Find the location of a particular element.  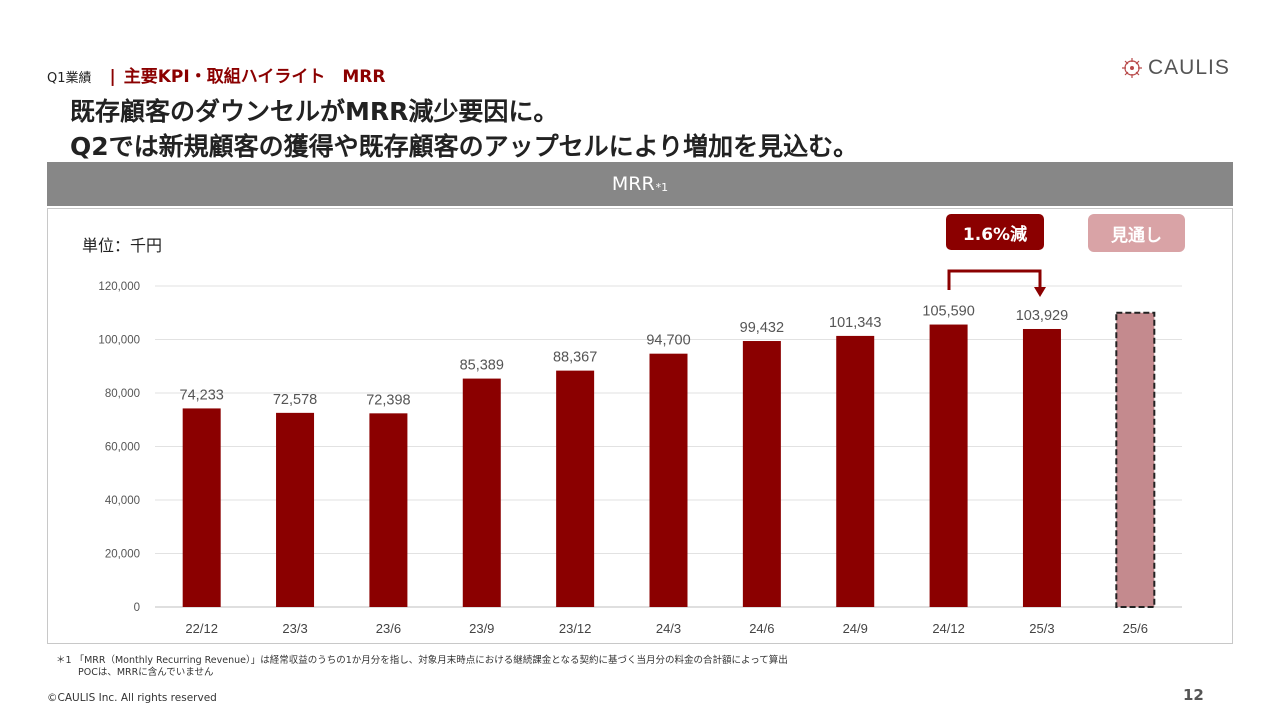

change-arrow-head is located at coordinates (1040, 292).